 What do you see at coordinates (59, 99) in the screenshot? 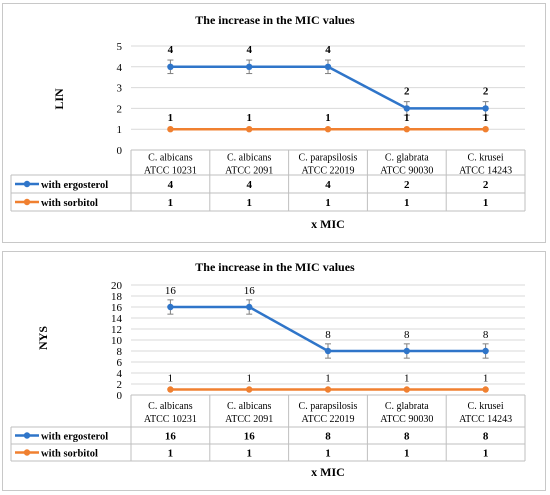
I see `y-axis-label: LIN` at bounding box center [59, 99].